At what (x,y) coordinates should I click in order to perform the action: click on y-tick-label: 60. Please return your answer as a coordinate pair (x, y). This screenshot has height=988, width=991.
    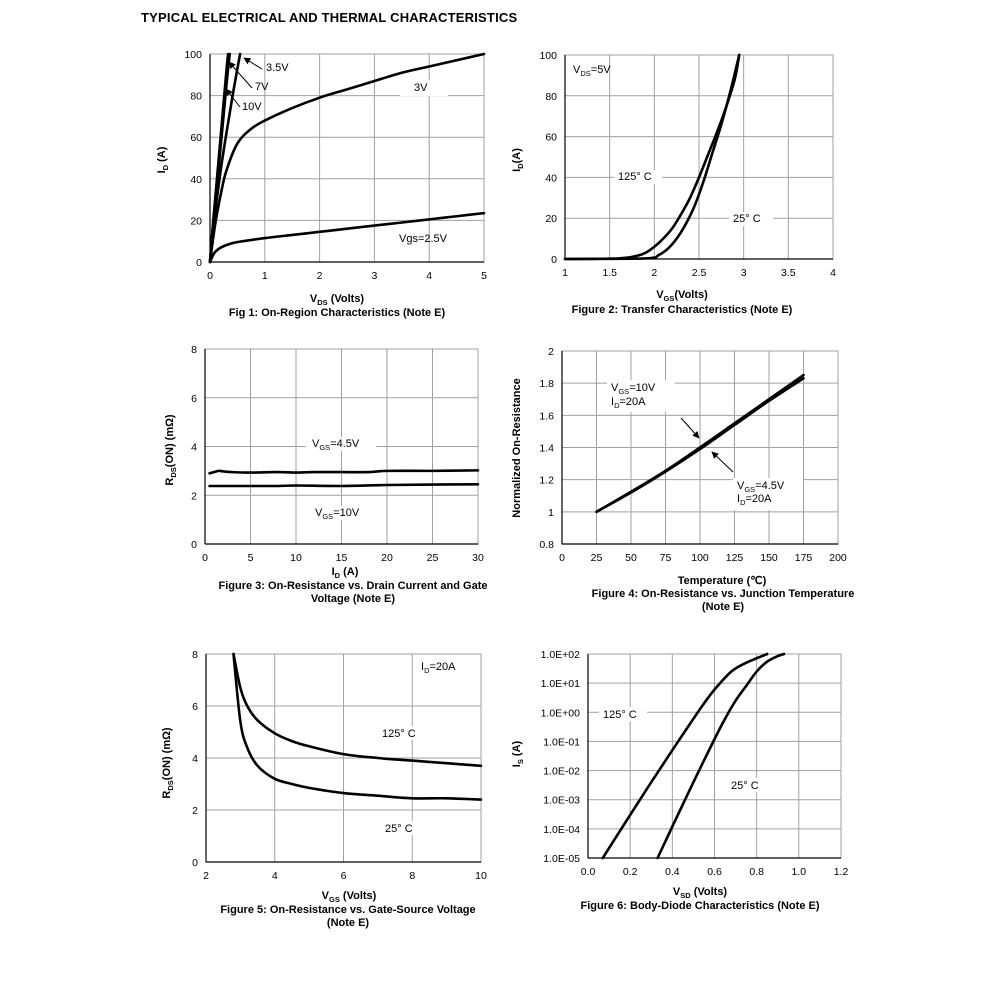
    Looking at the image, I should click on (551, 138).